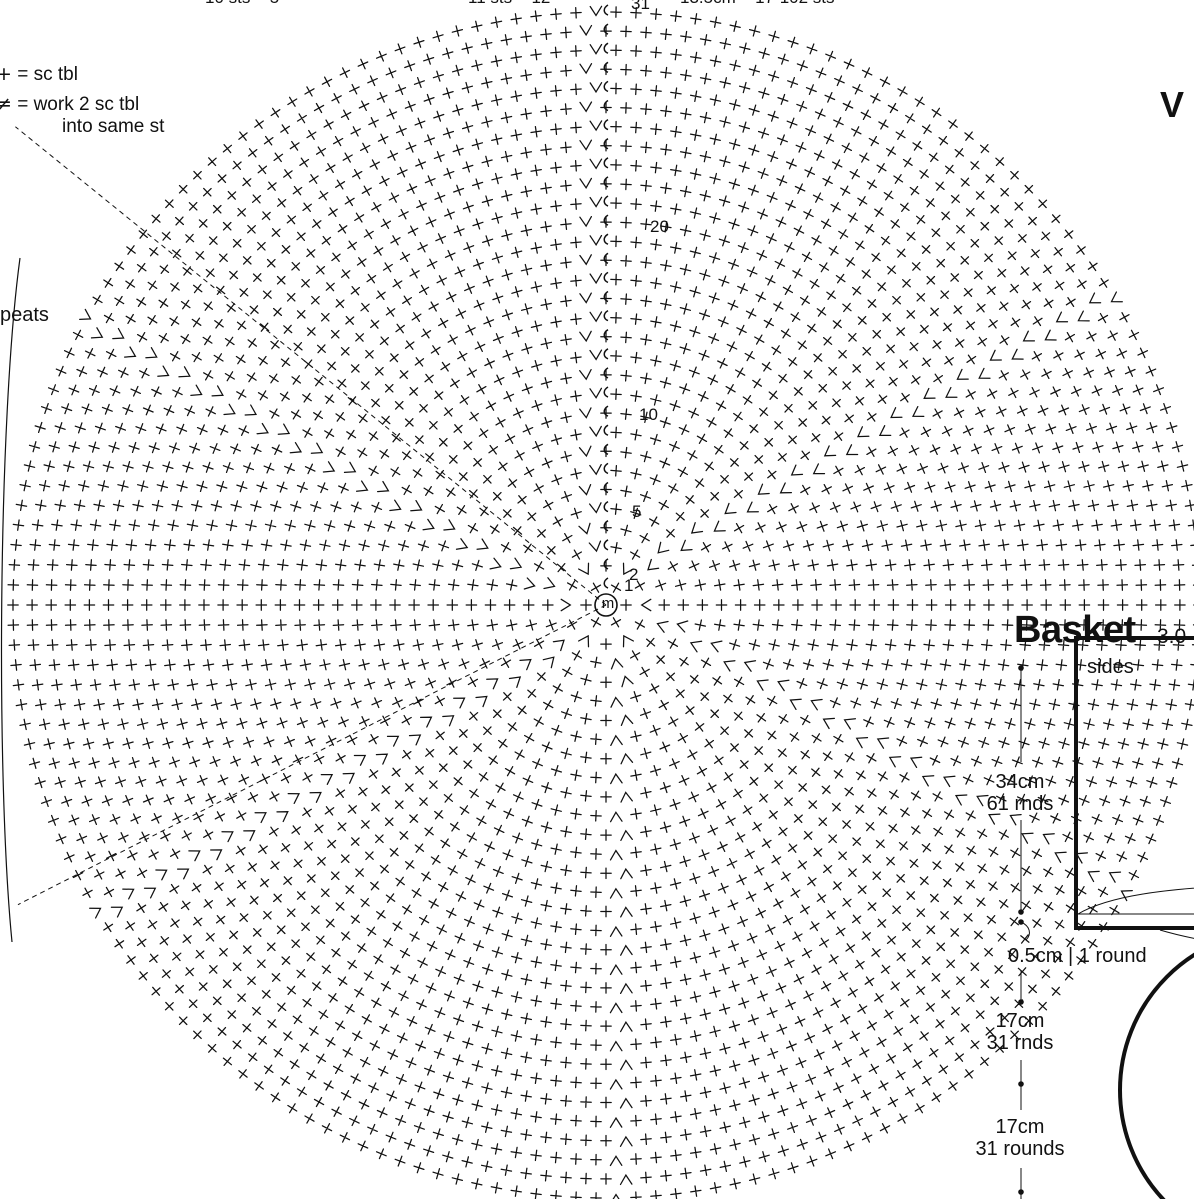 The height and width of the screenshot is (1199, 1194). What do you see at coordinates (637, 511) in the screenshot?
I see `round-number: 5` at bounding box center [637, 511].